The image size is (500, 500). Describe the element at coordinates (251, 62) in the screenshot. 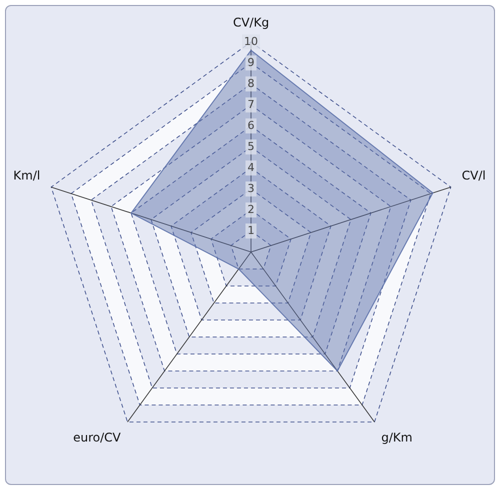

I see `y-tick-label: 9` at that location.